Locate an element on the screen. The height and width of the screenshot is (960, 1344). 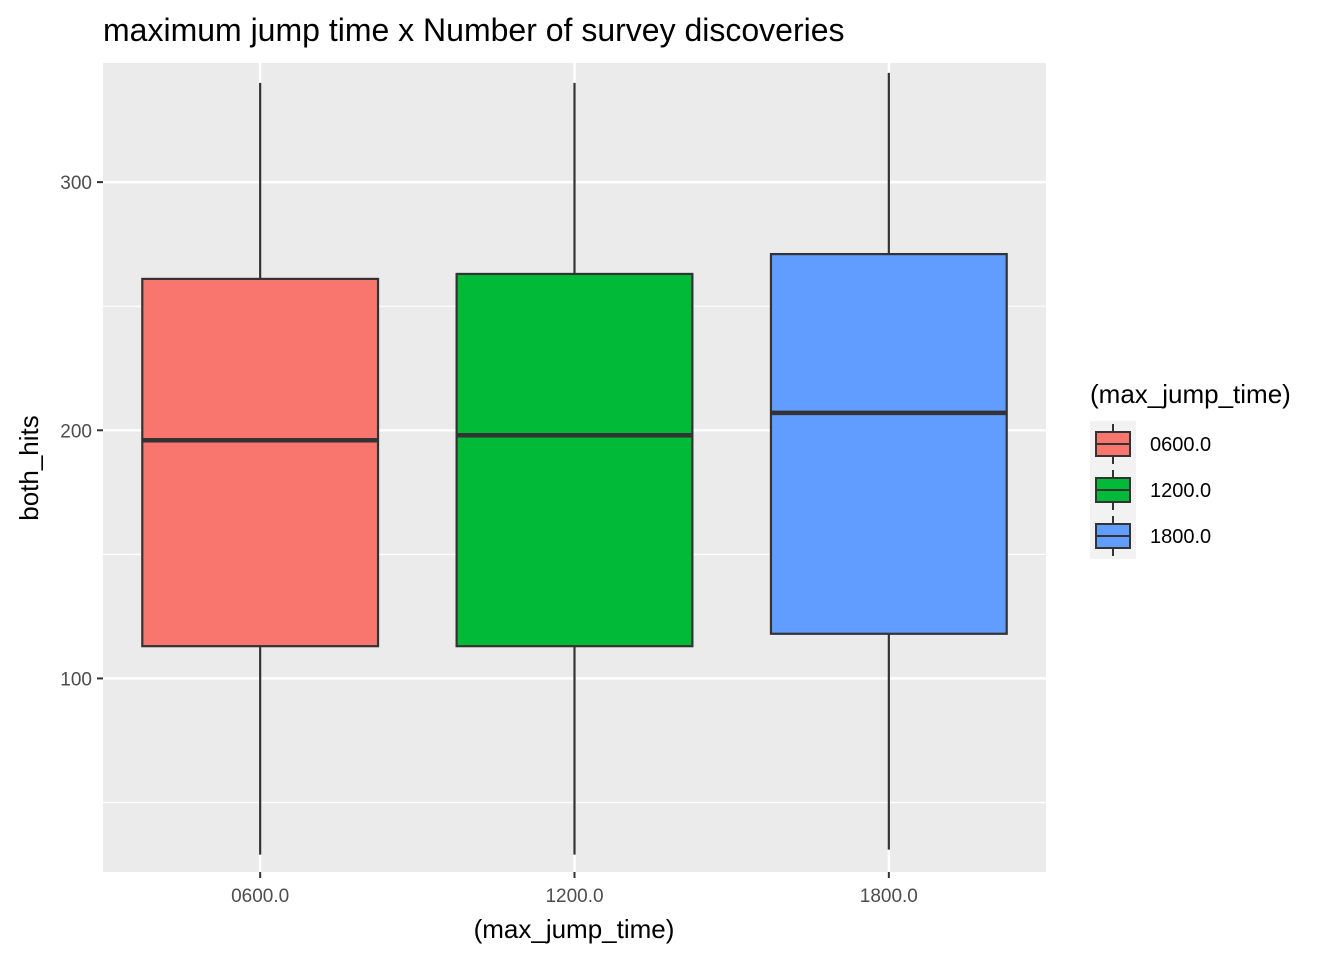
legend-item-0600.0: 0600.0 is located at coordinates (1150, 444).